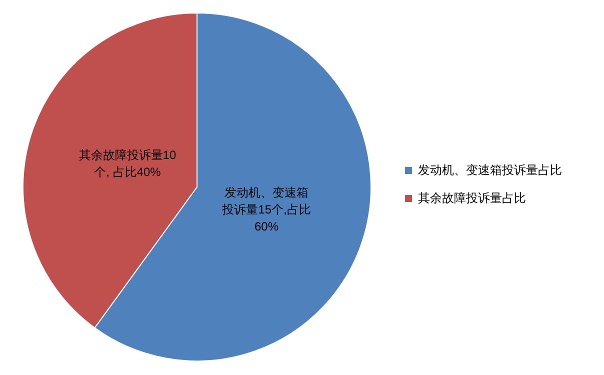  What do you see at coordinates (128, 164) in the screenshot?
I see `data-label: 其余故障投诉量10个, 占比40%` at bounding box center [128, 164].